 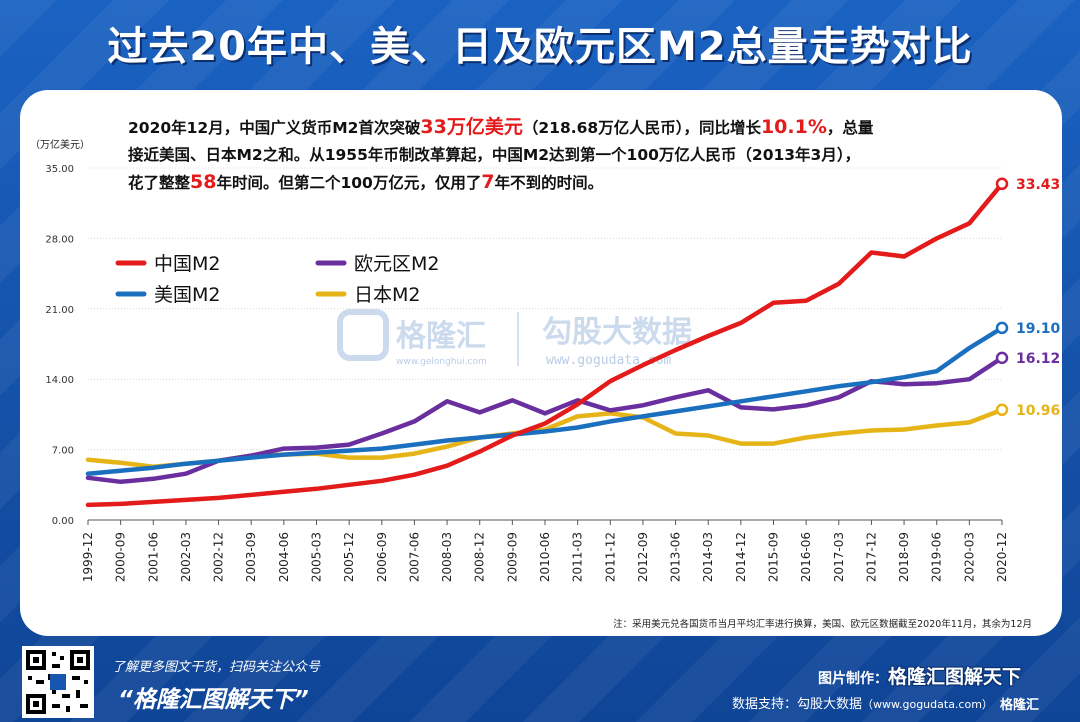 I want to click on y-tick-label: 14.00, so click(x=59, y=380).